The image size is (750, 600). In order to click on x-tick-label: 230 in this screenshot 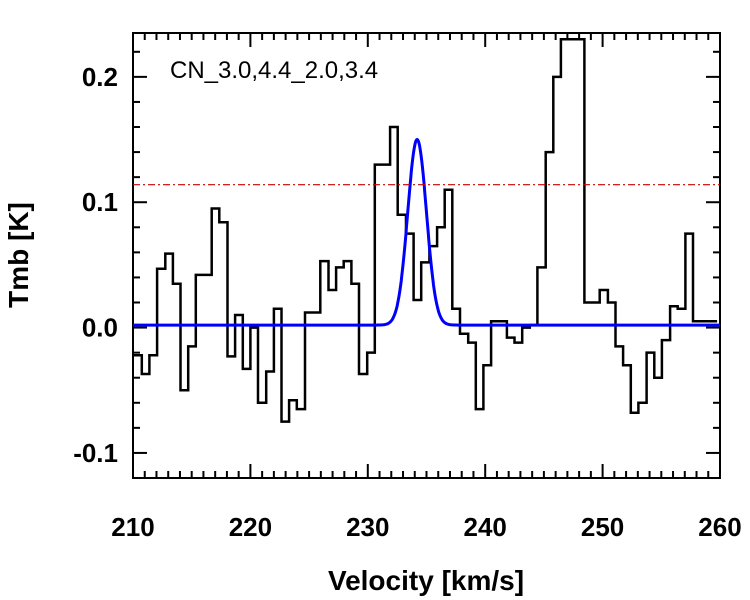, I will do `click(367, 527)`.